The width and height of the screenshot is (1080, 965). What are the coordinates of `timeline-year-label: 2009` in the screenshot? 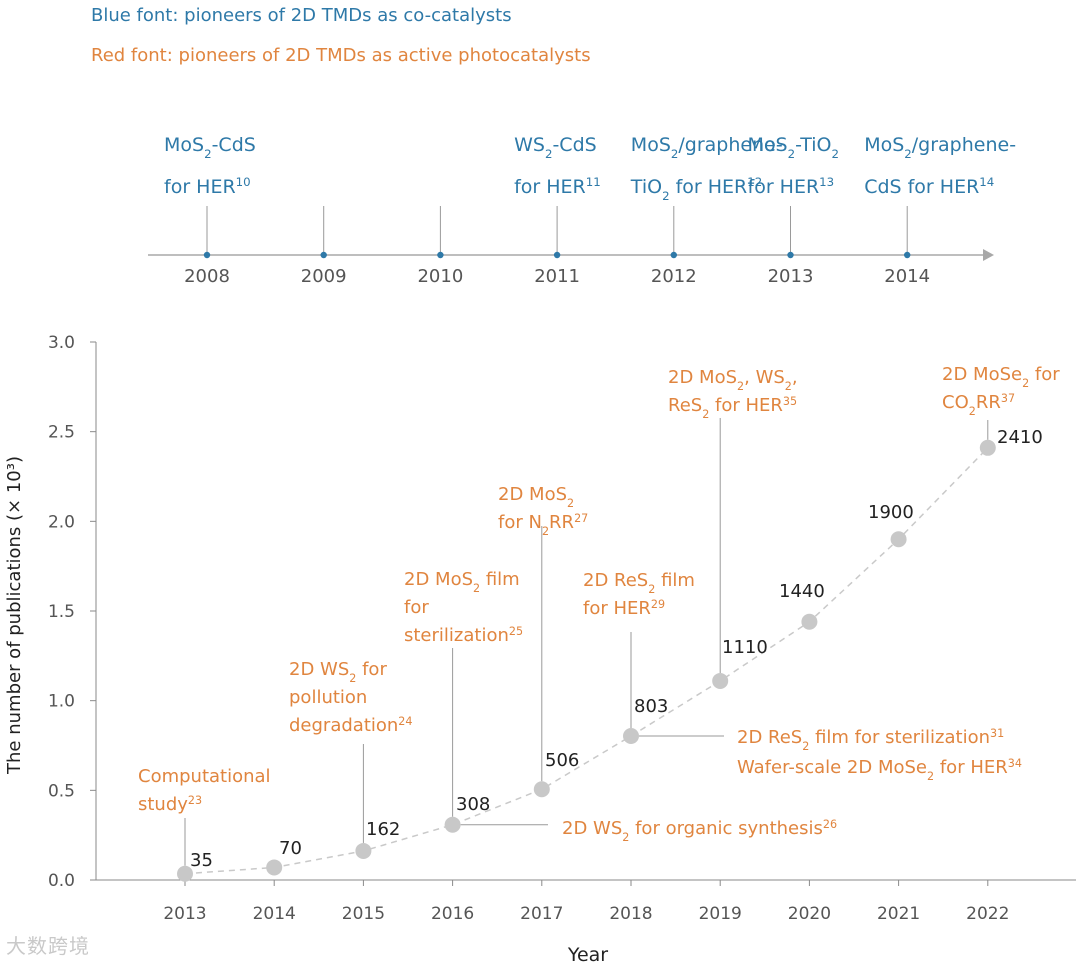 It's located at (324, 276).